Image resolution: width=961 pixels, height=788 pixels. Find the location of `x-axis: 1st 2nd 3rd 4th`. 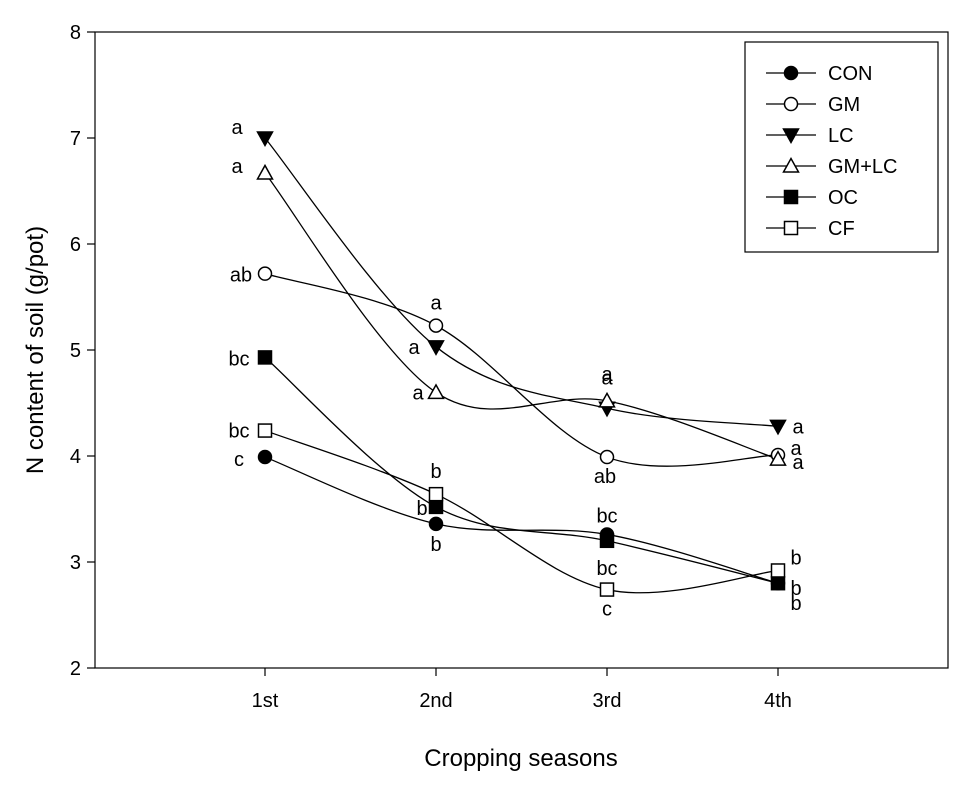

x-axis: 1st 2nd 3rd 4th is located at coordinates (522, 690).